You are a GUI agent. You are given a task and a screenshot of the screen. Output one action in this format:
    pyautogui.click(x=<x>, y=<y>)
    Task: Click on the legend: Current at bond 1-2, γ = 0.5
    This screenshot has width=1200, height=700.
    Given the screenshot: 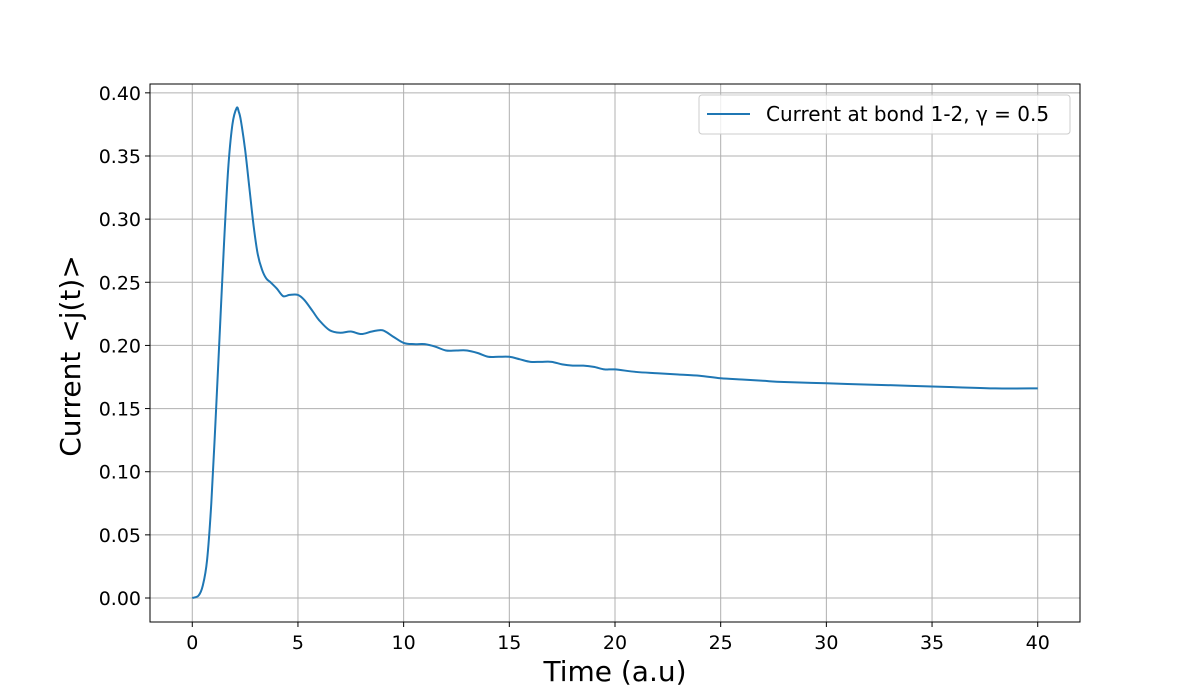 What is the action you would take?
    pyautogui.click(x=884, y=114)
    